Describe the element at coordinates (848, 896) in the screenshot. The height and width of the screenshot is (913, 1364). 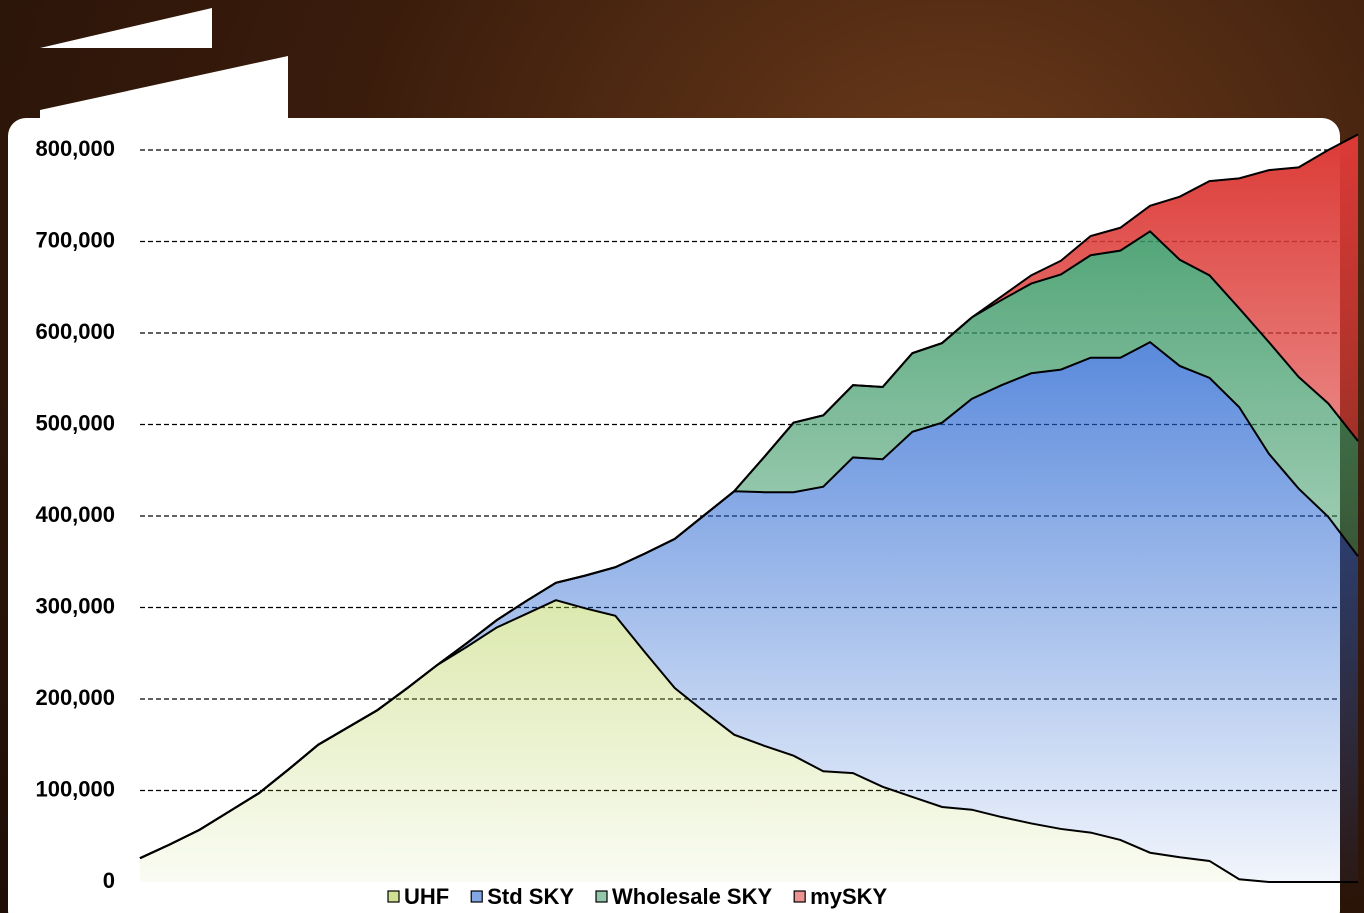
I see `legend-label: mySKY` at that location.